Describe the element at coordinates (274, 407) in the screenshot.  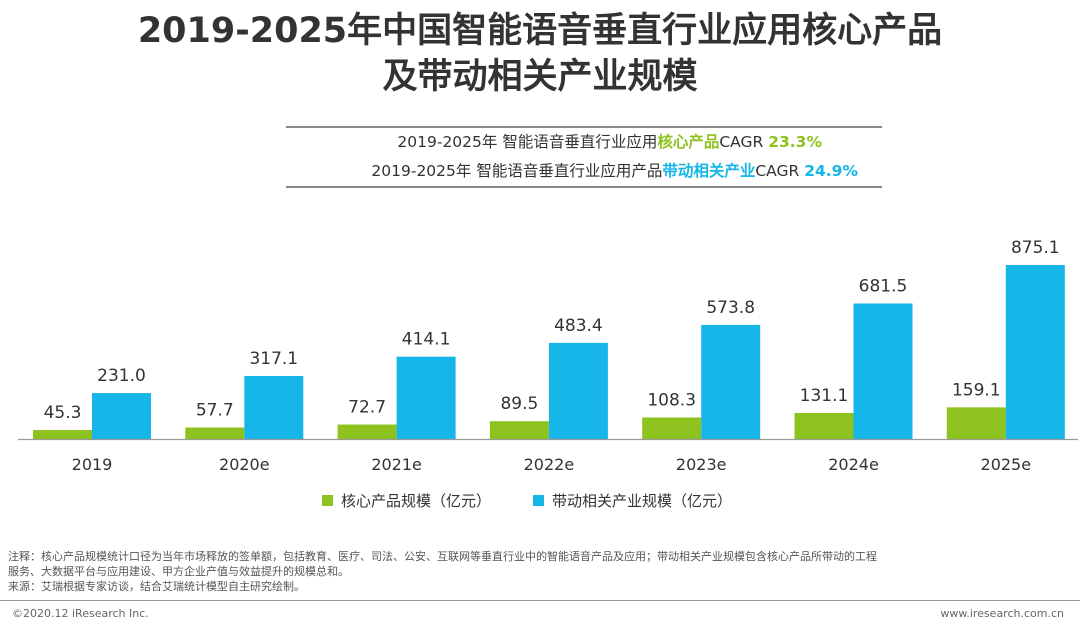
I see `bar-related-2020e` at that location.